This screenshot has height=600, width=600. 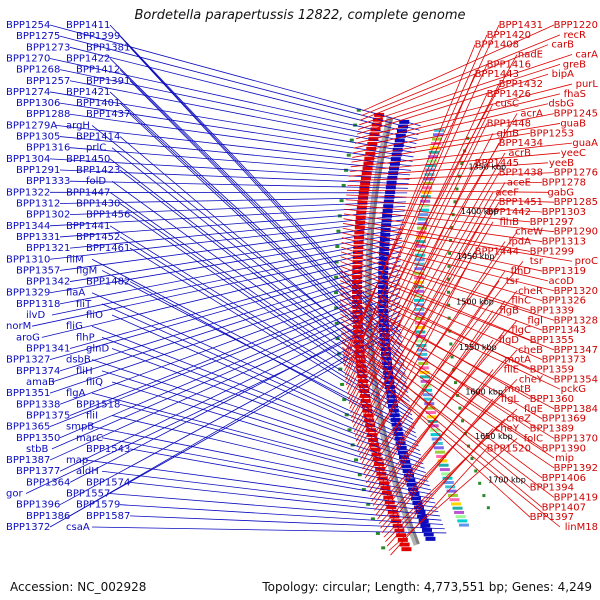 What do you see at coordinates (530, 350) in the screenshot?
I see `right-gene-label: cheB` at bounding box center [530, 350].